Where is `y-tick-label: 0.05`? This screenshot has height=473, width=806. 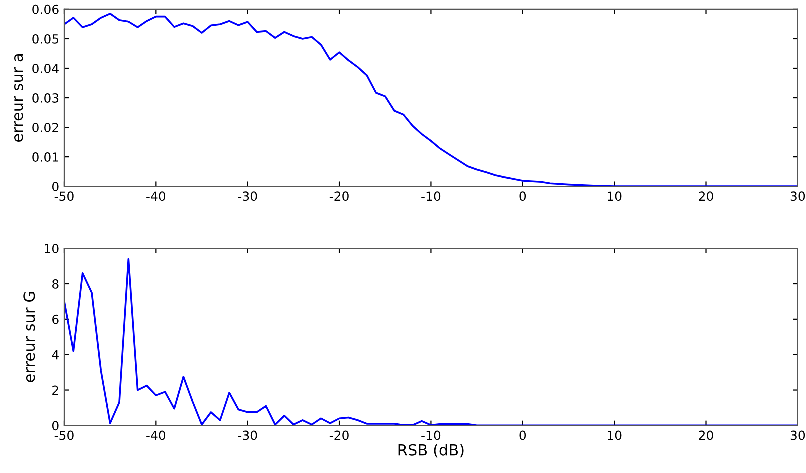 y-tick-label: 0.05 is located at coordinates (45, 39).